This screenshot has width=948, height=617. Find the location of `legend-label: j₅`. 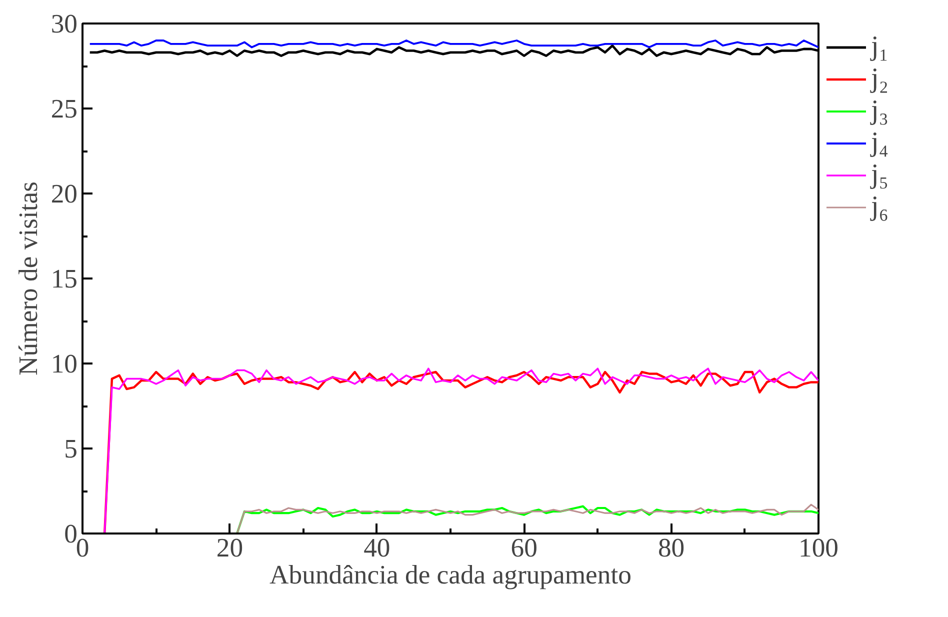

legend-label: j₅ is located at coordinates (880, 175).